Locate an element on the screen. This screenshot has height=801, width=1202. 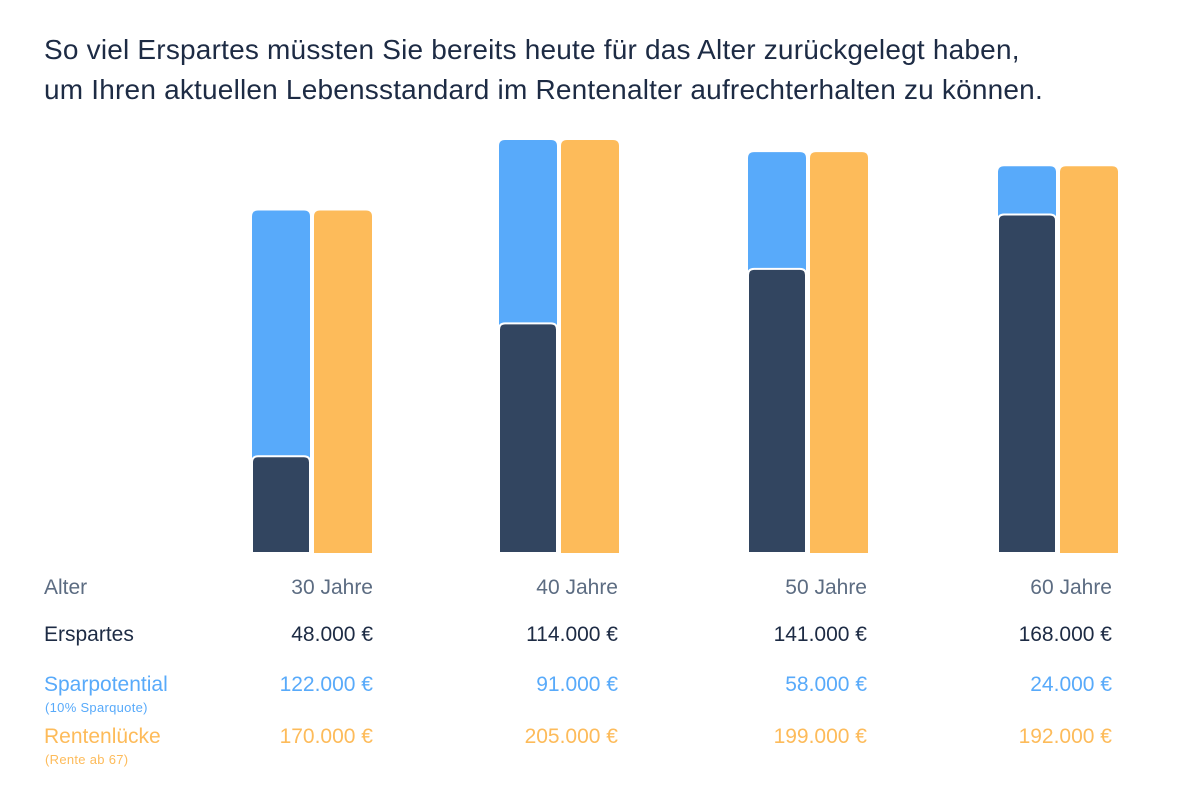
age-cell: 50 Jahre is located at coordinates (826, 587).